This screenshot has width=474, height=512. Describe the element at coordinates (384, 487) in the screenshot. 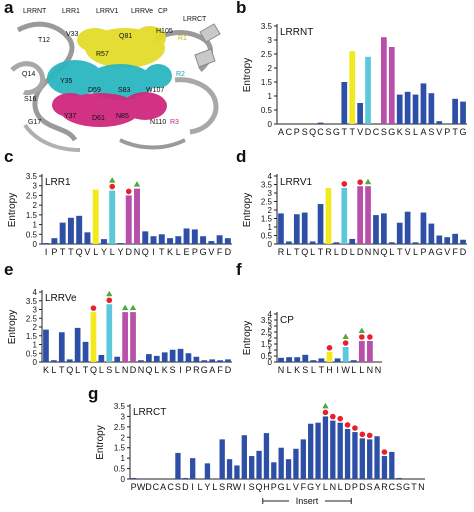

I see `x-tick-label: R` at that location.